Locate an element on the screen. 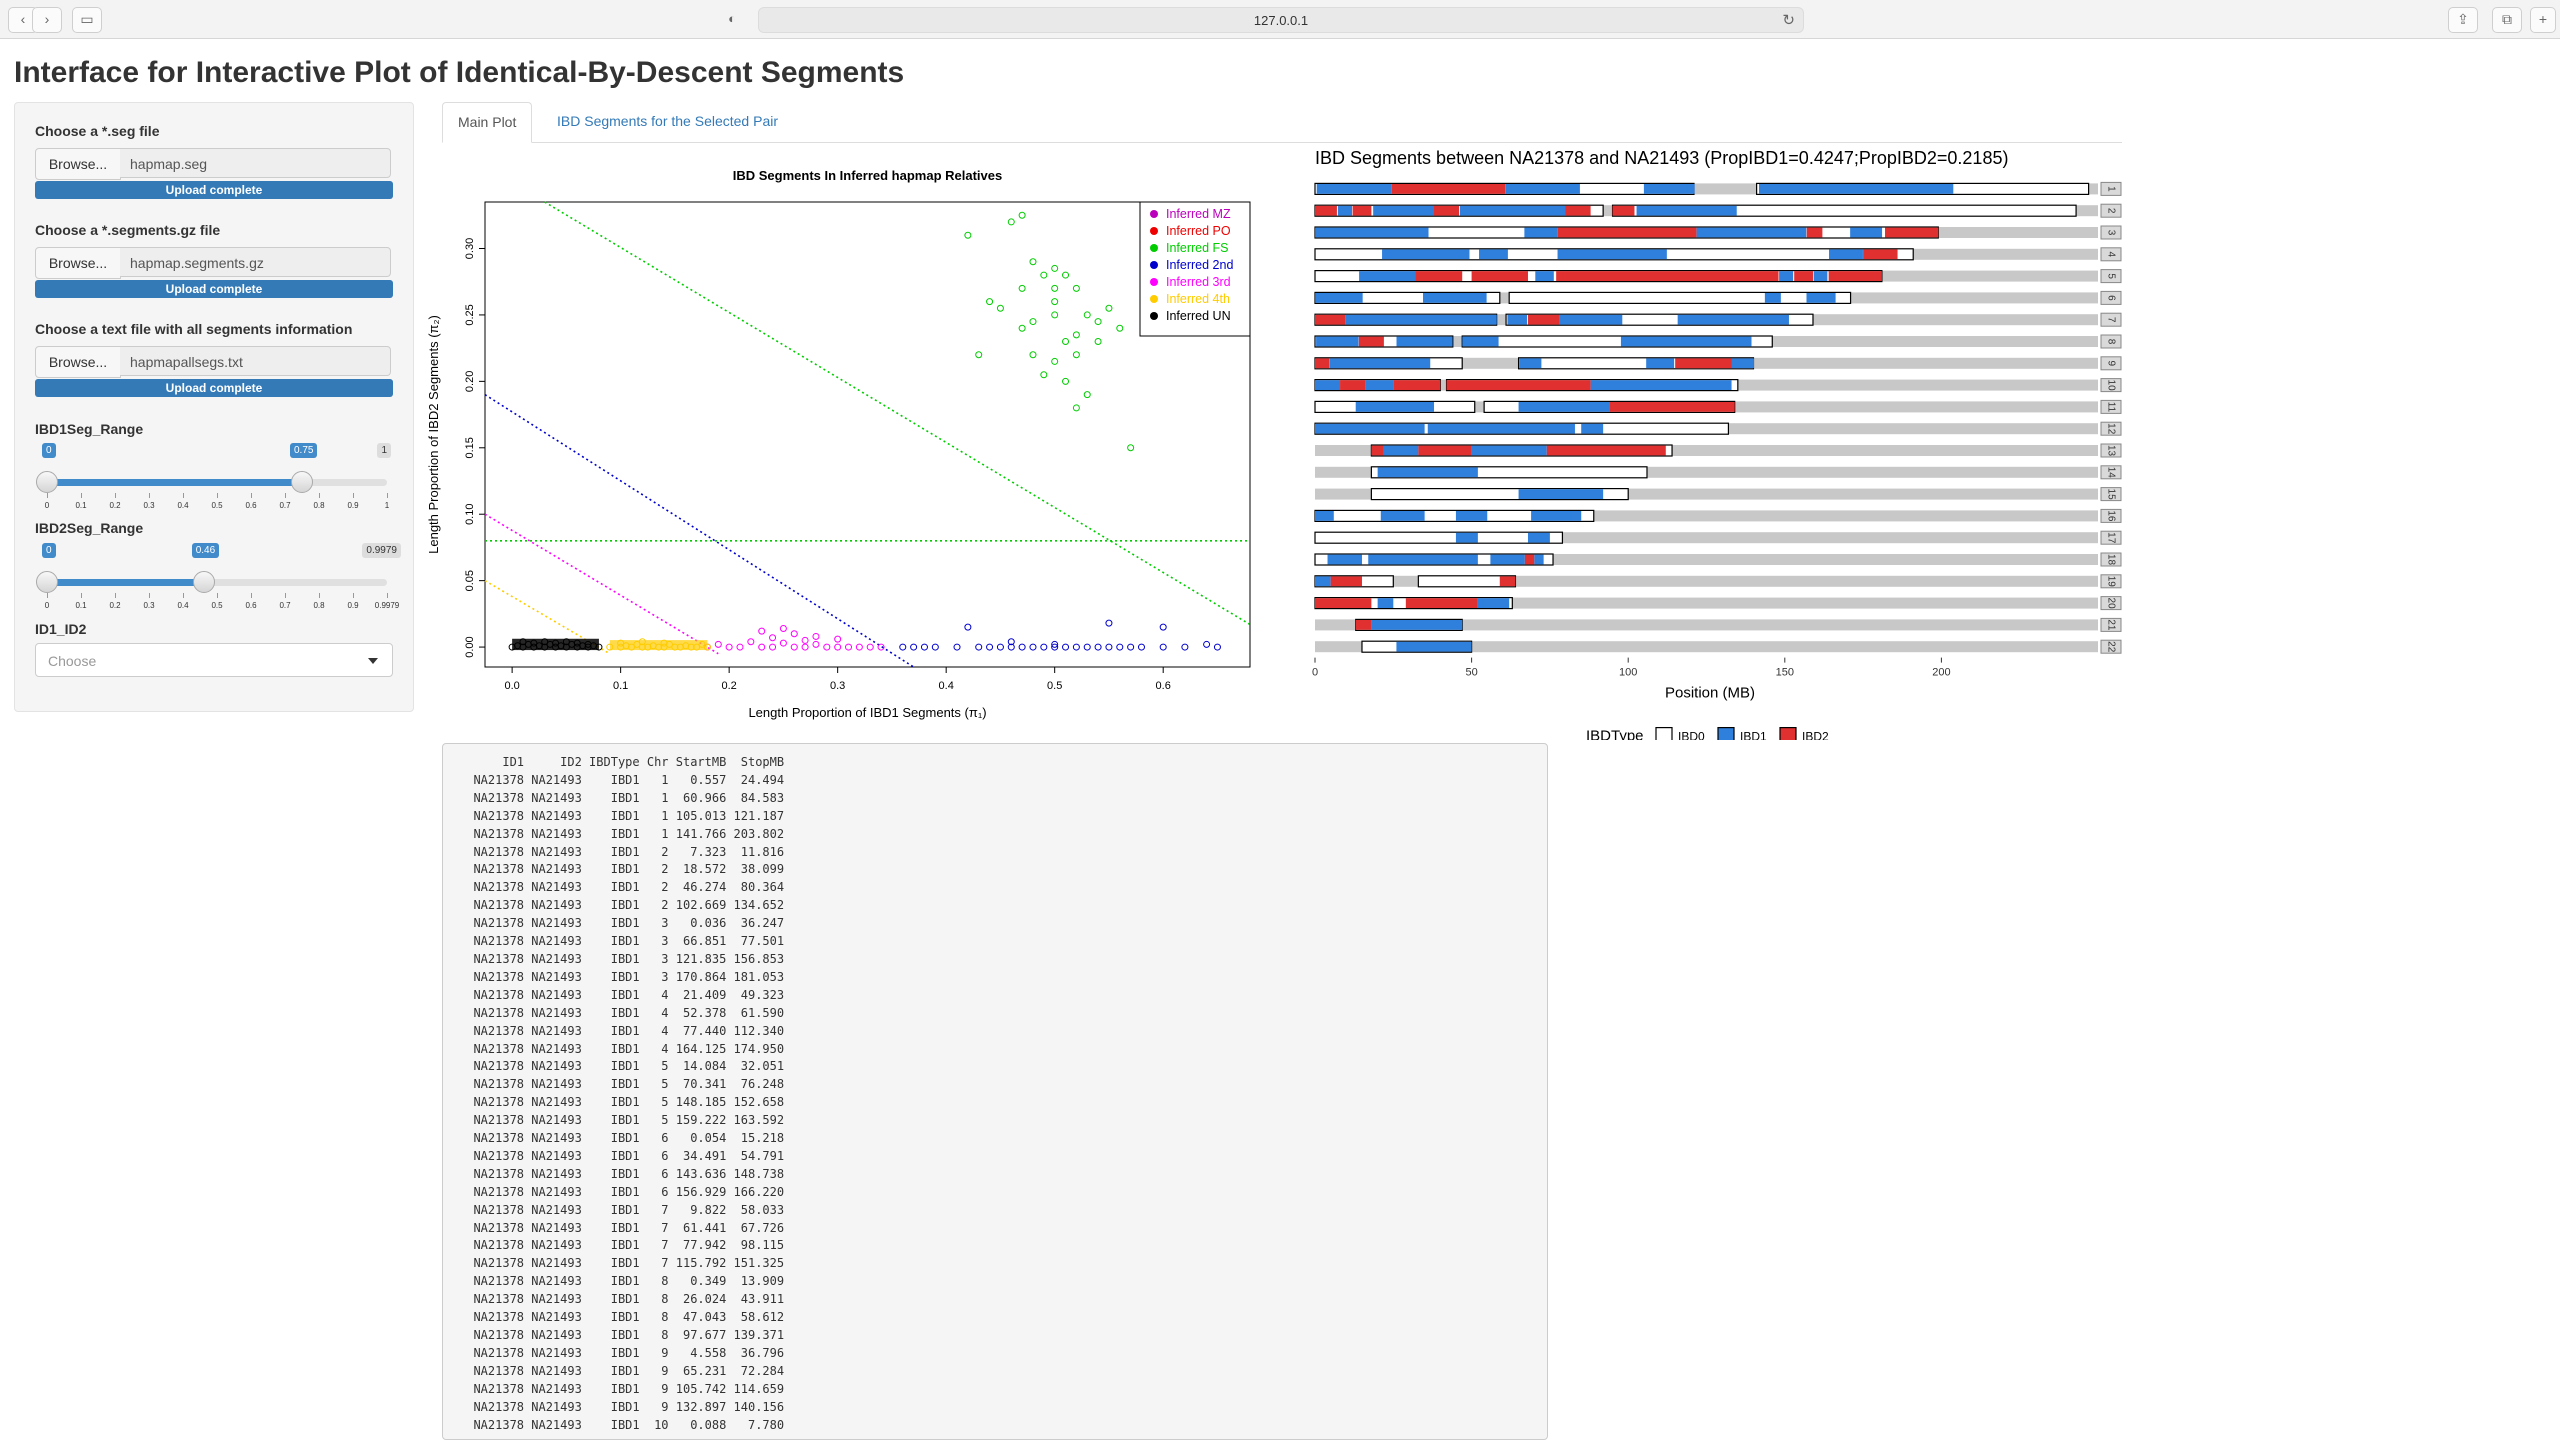 This screenshot has width=2560, height=1440. legend-entry: IBD2 is located at coordinates (1815, 735).